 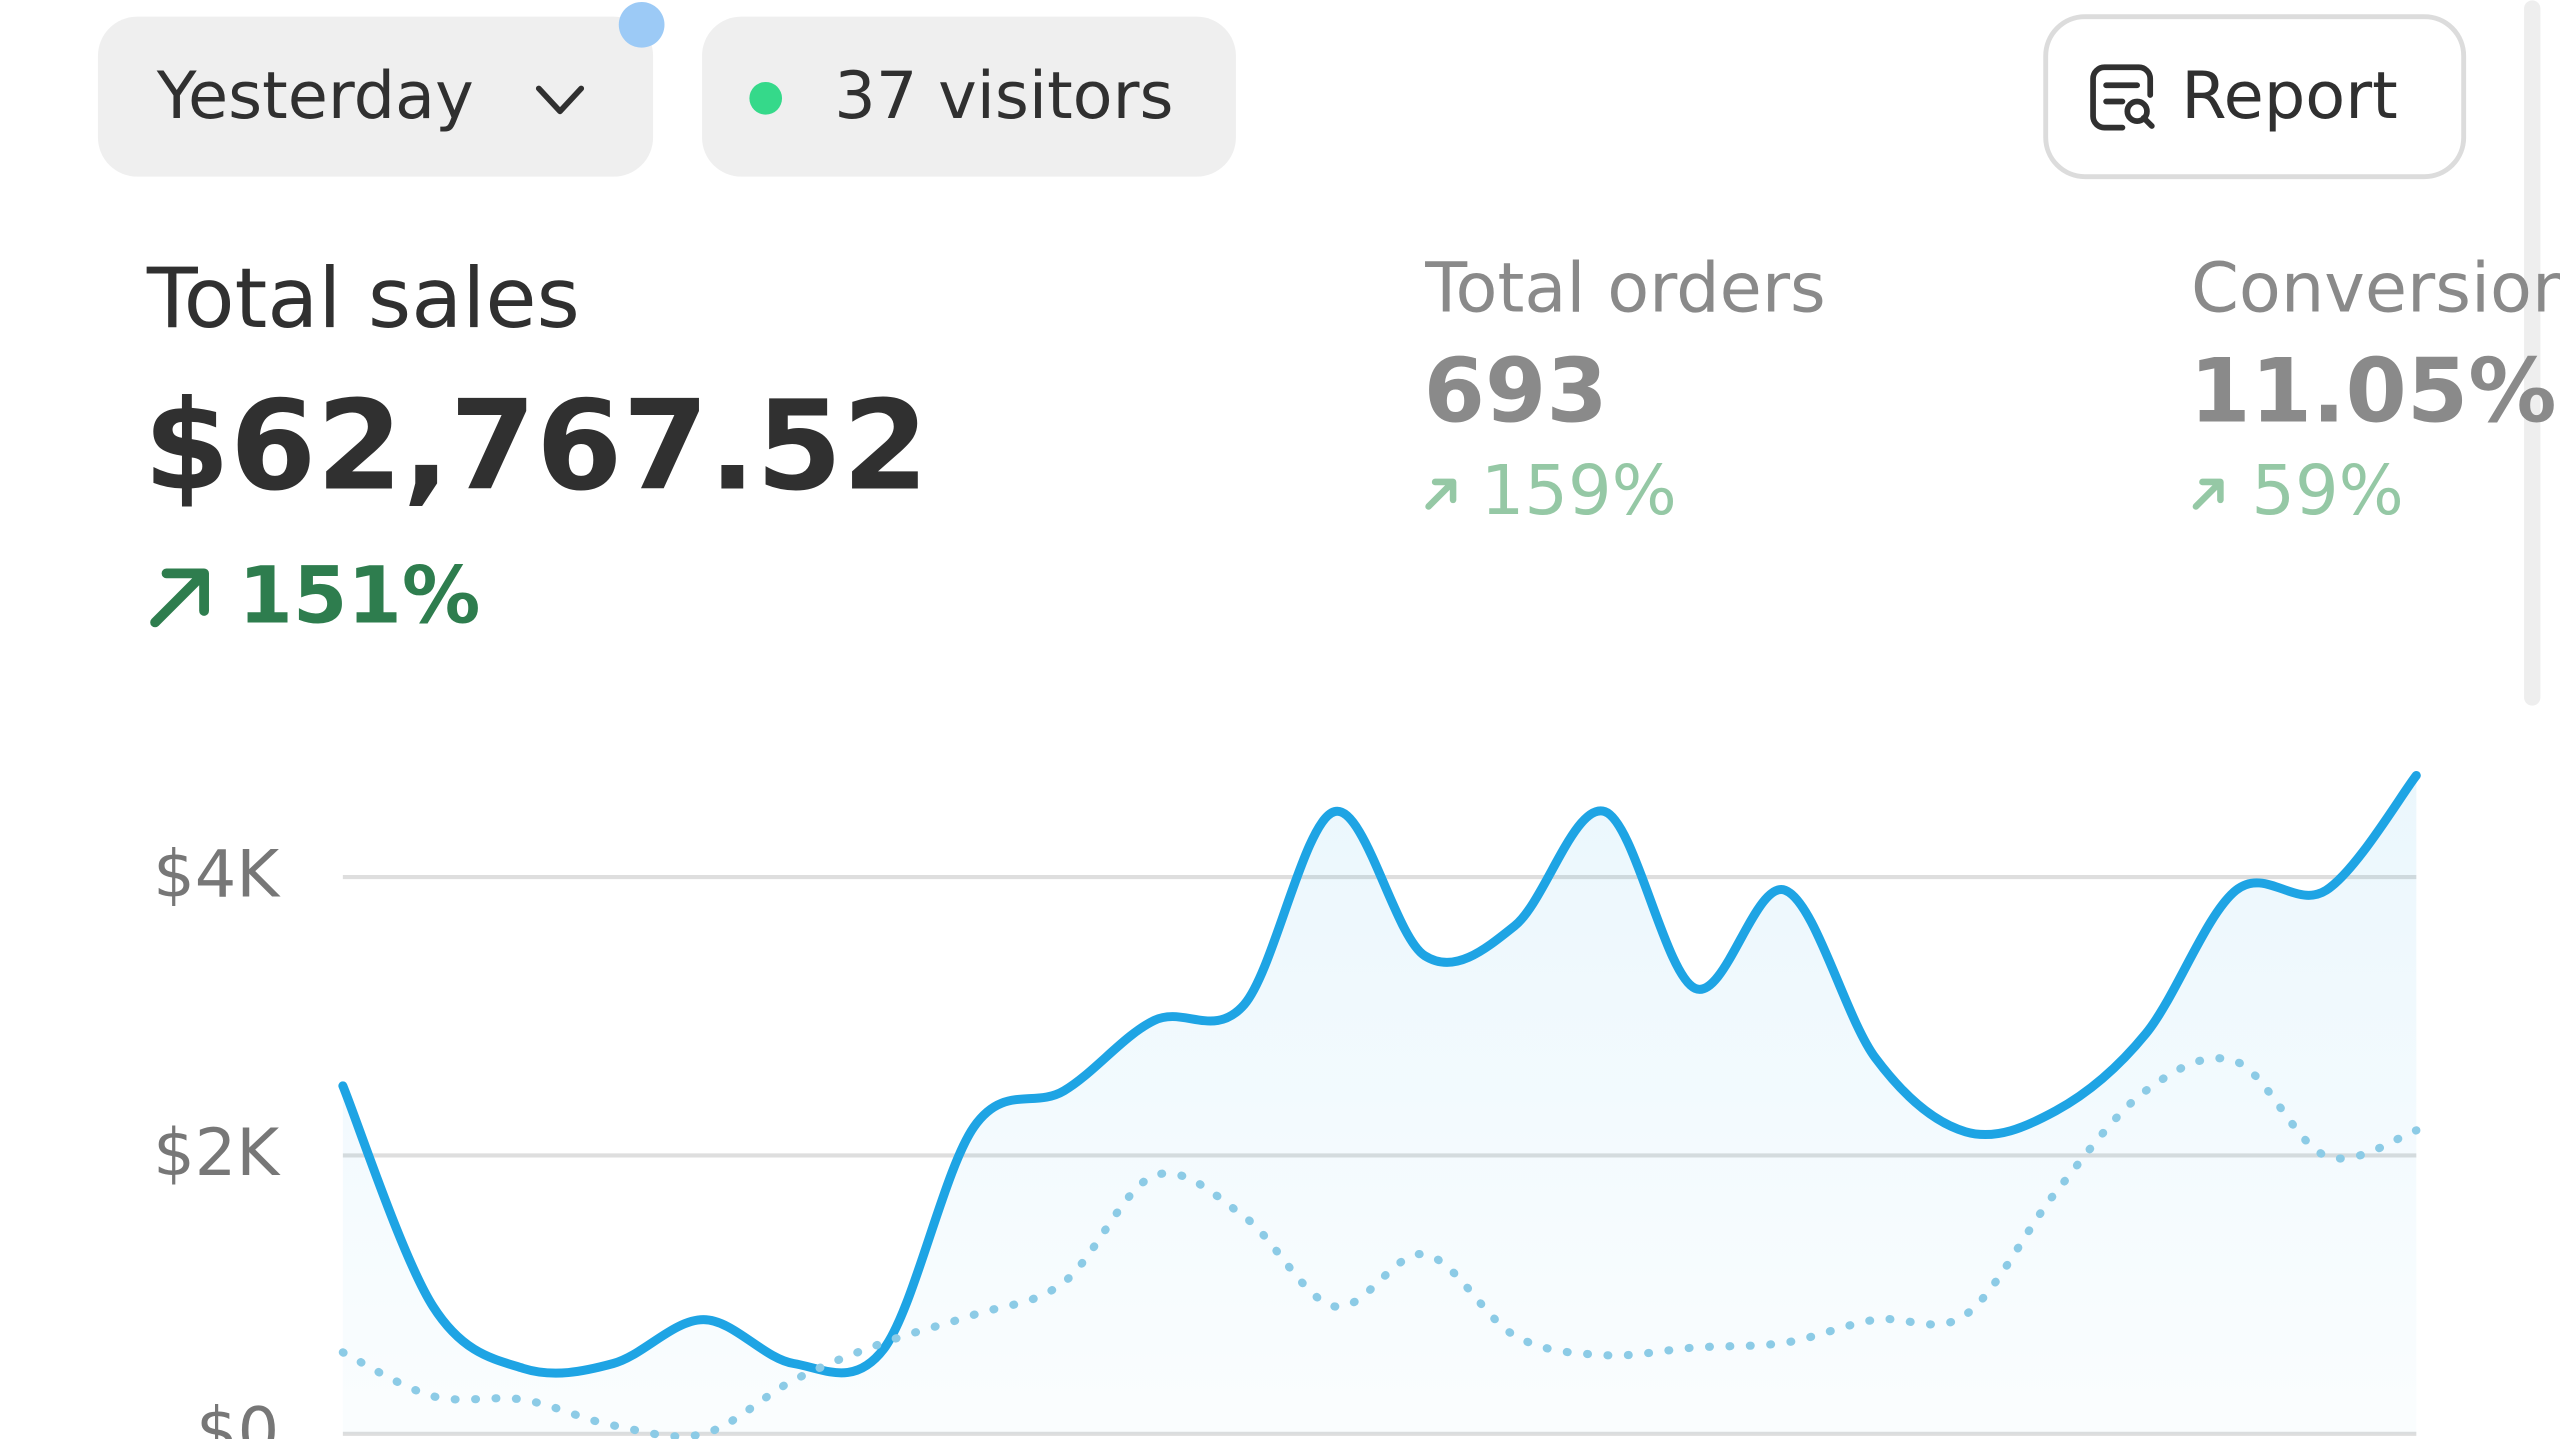 I want to click on metric-conversion: Conversion 11.05% 59%, so click(x=2374, y=390).